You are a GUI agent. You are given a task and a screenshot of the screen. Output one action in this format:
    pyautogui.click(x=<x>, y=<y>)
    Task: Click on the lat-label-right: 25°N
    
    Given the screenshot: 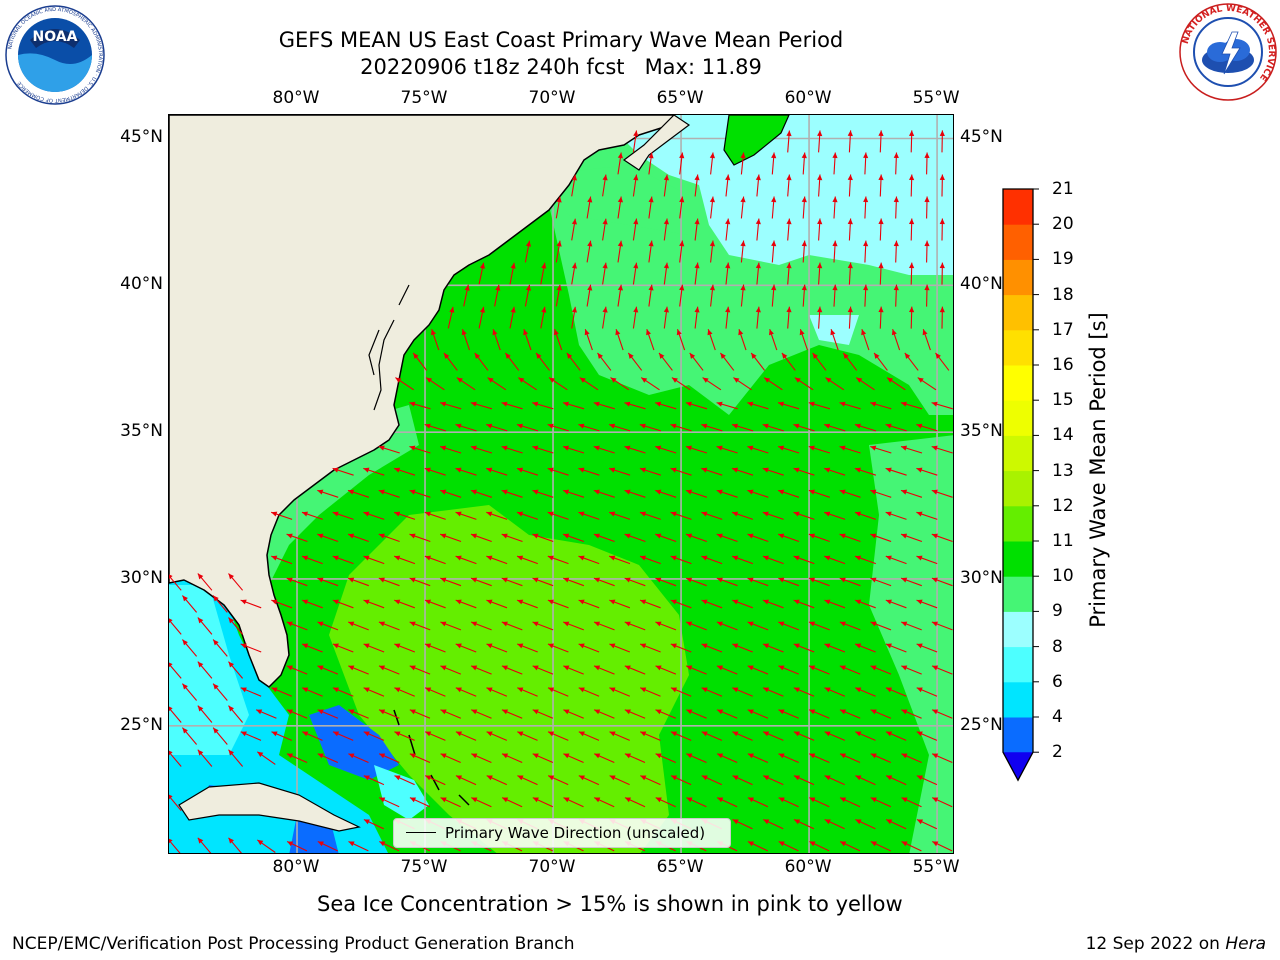 What is the action you would take?
    pyautogui.click(x=981, y=724)
    